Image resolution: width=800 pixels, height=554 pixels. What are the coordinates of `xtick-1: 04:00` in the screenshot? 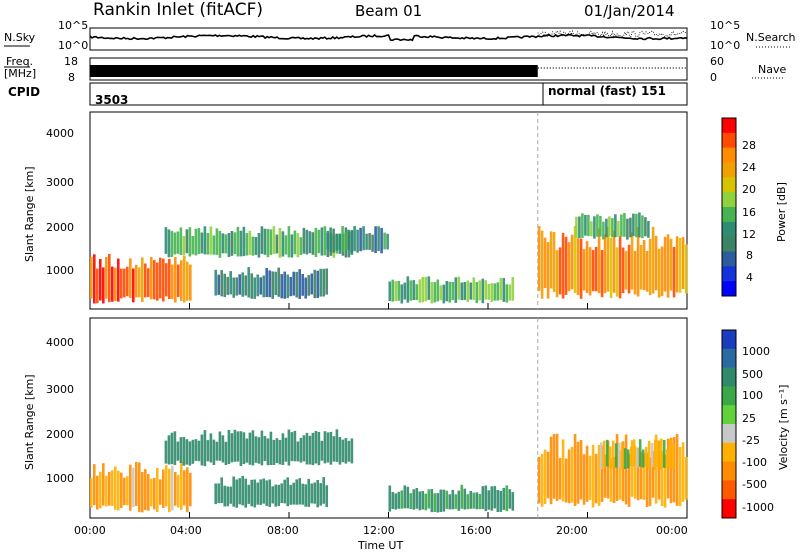 It's located at (186, 530).